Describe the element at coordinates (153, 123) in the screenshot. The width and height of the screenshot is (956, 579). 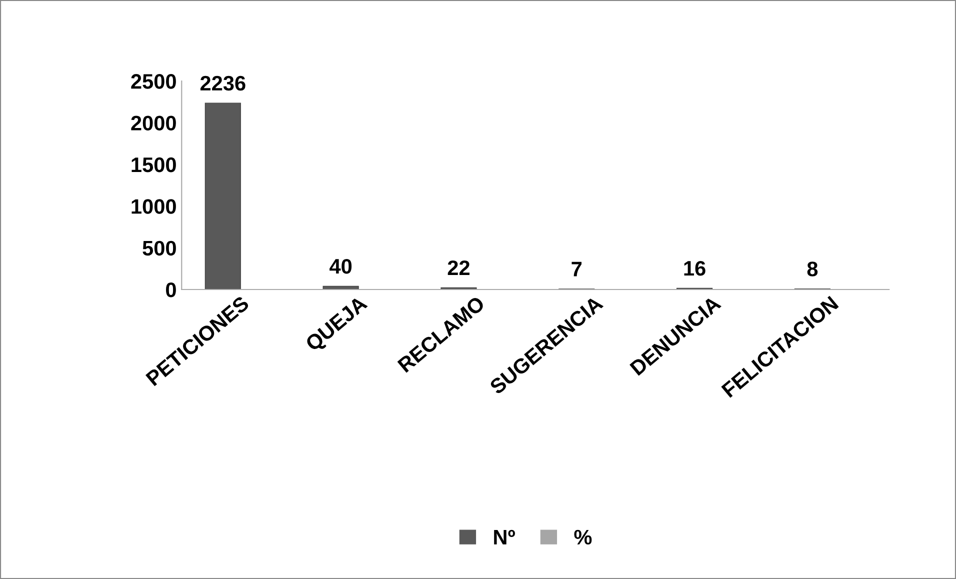
I see `y-tick-label: 2000` at that location.